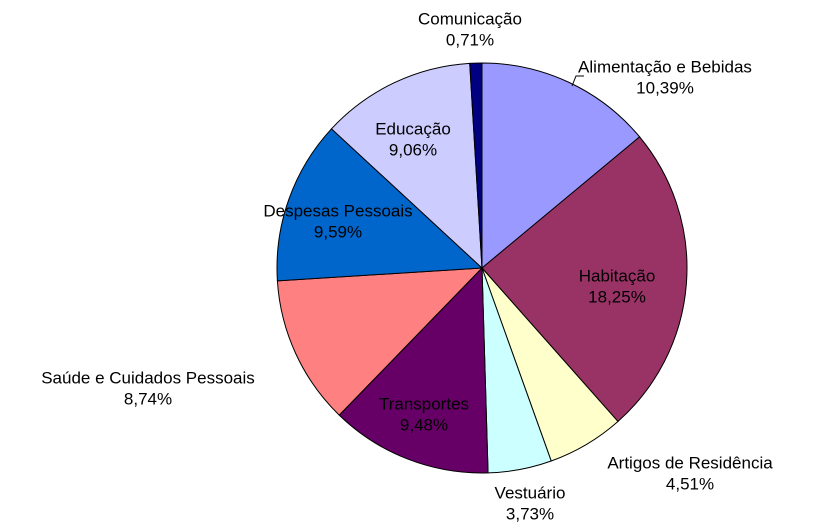 This screenshot has height=532, width=813. Describe the element at coordinates (530, 492) in the screenshot. I see `slice-label: Vestuário` at that location.